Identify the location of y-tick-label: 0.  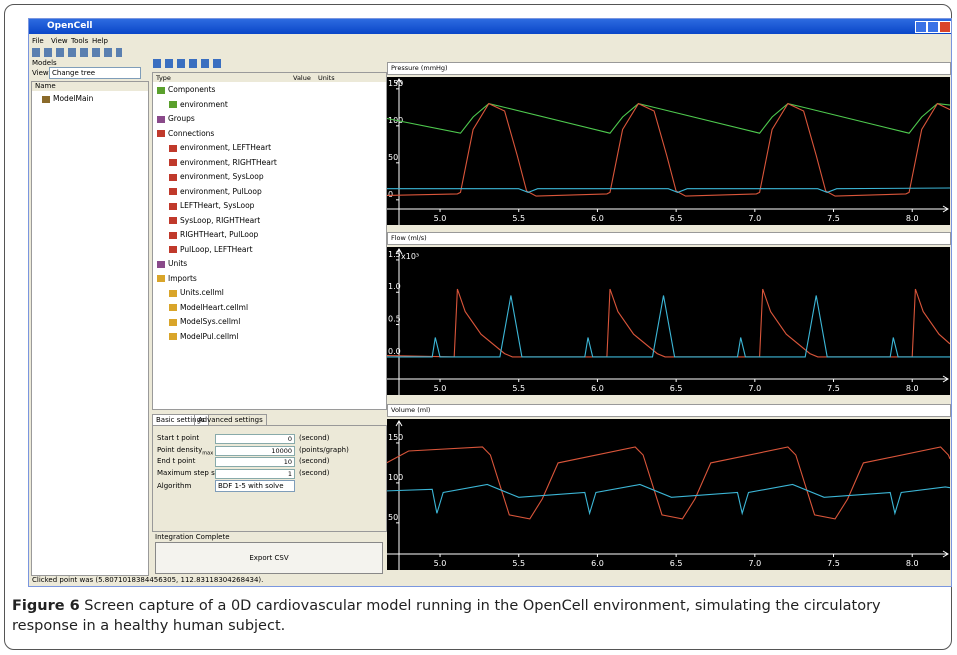
(390, 194).